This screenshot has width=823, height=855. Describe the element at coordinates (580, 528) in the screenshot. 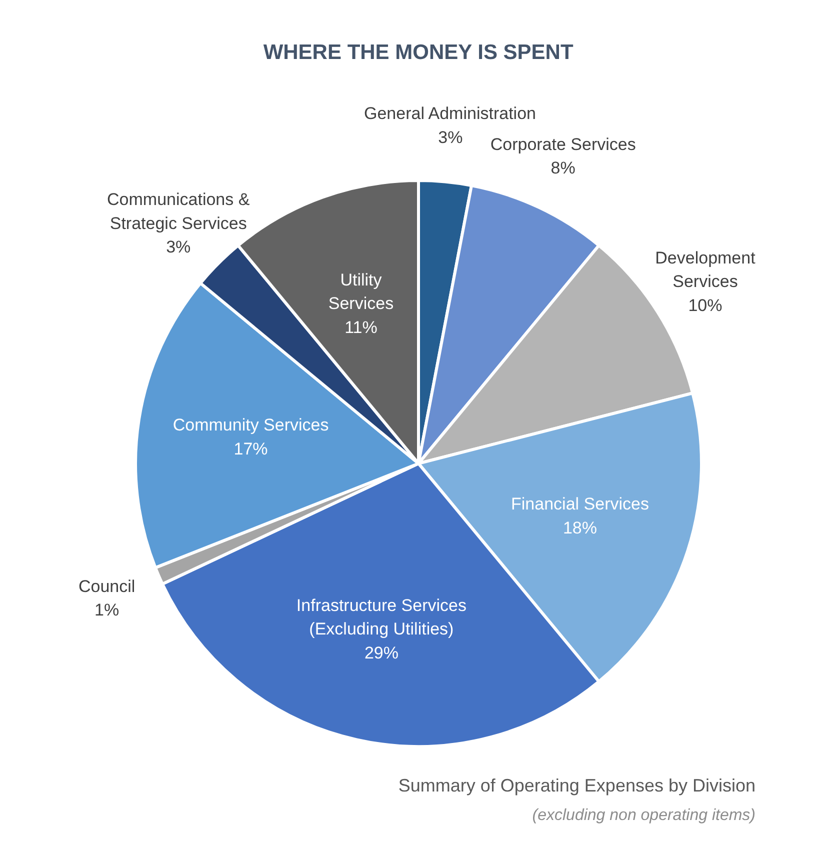

I see `data-label: 18%` at that location.